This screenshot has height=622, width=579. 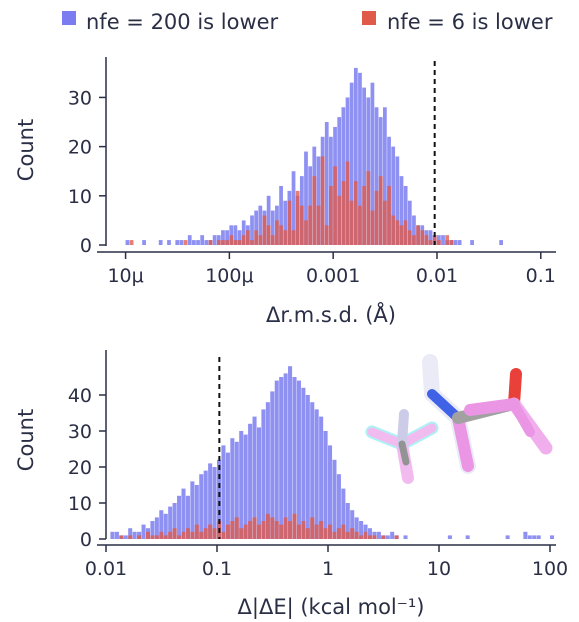 What do you see at coordinates (328, 569) in the screenshot?
I see `x-tick-label: 1` at bounding box center [328, 569].